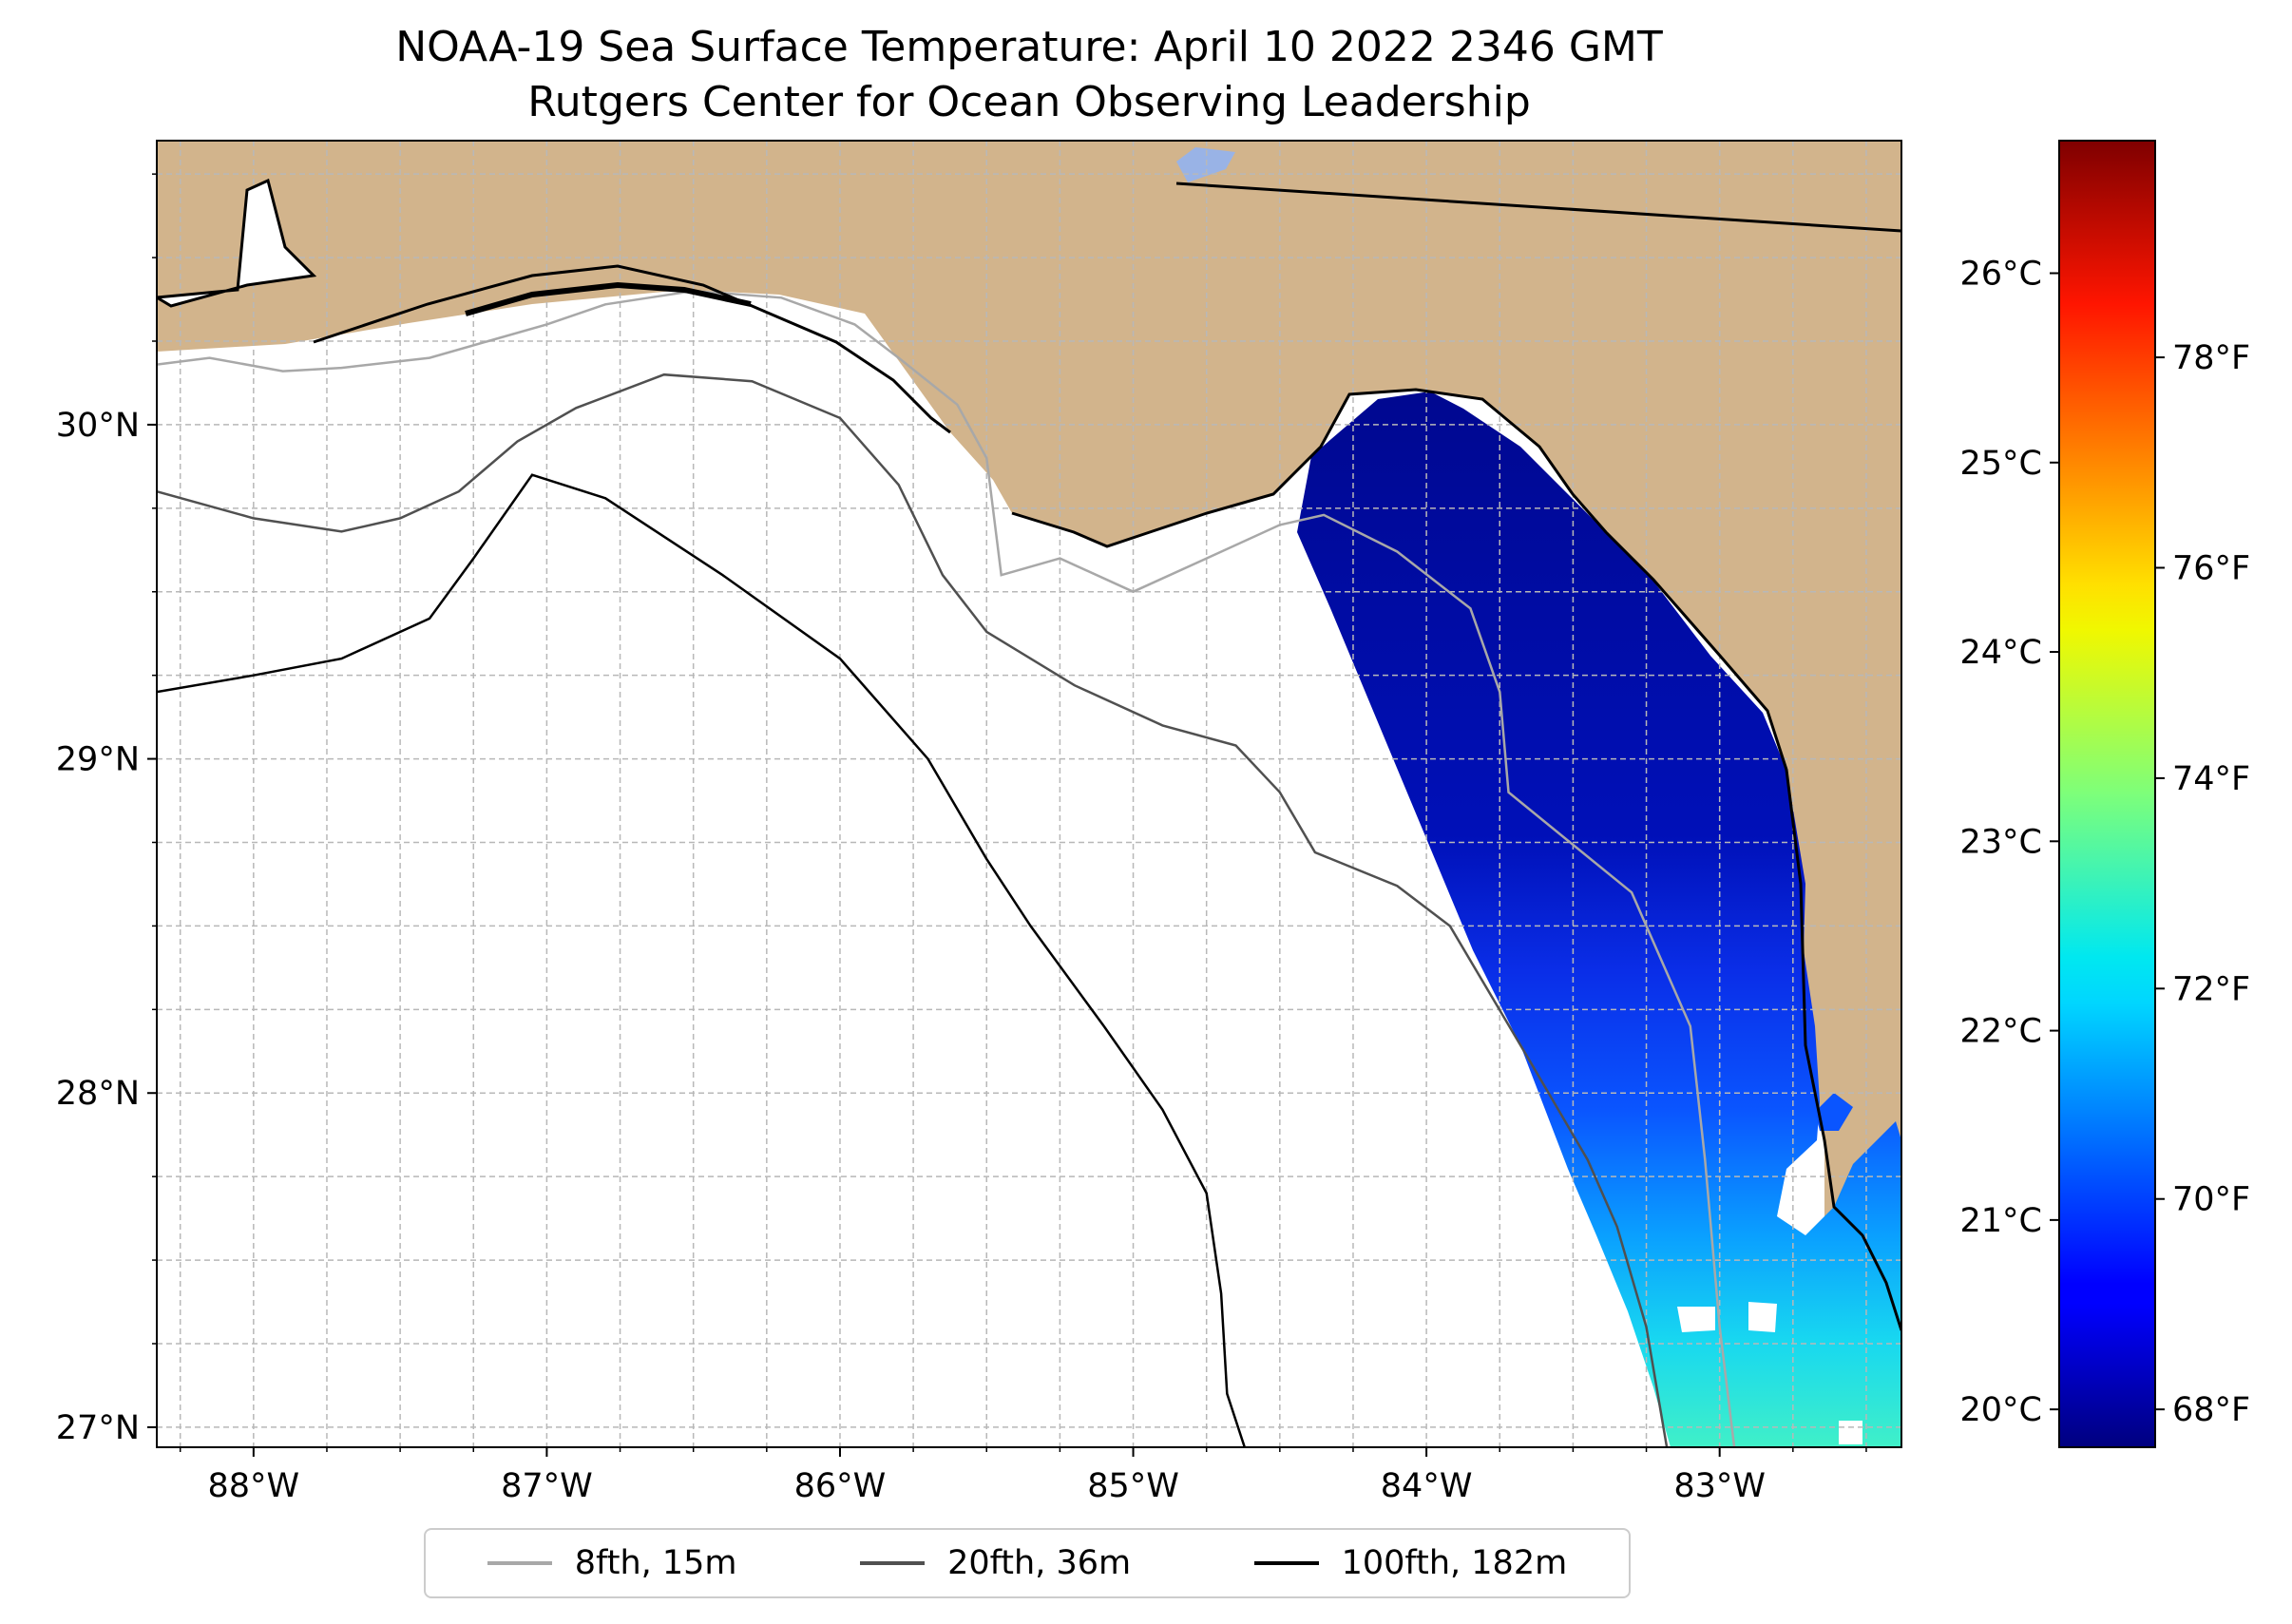  What do you see at coordinates (254, 1486) in the screenshot?
I see `lon-tick-label: 88°W` at bounding box center [254, 1486].